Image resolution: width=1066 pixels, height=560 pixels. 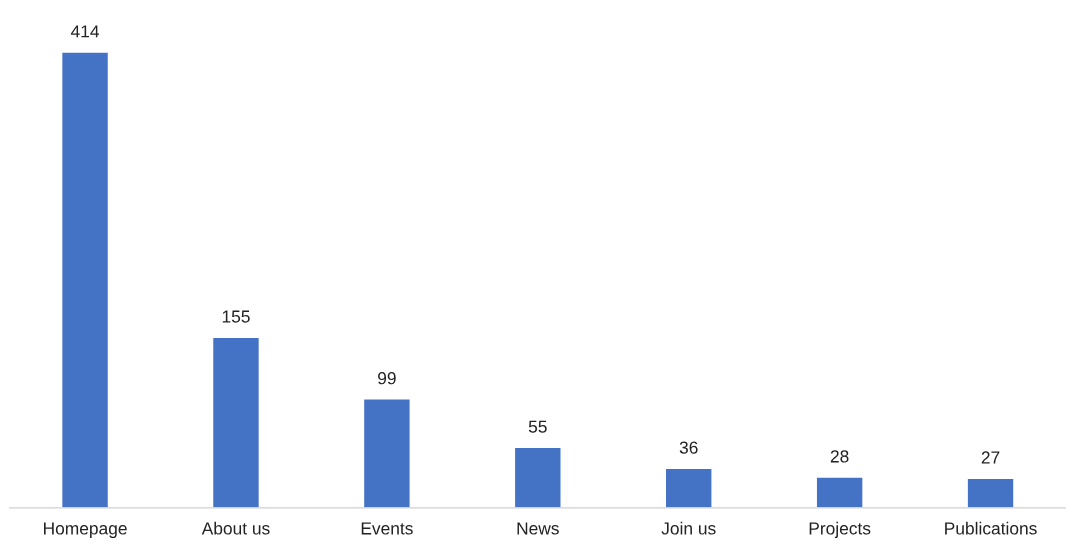 I want to click on data-label: 55, so click(x=537, y=426).